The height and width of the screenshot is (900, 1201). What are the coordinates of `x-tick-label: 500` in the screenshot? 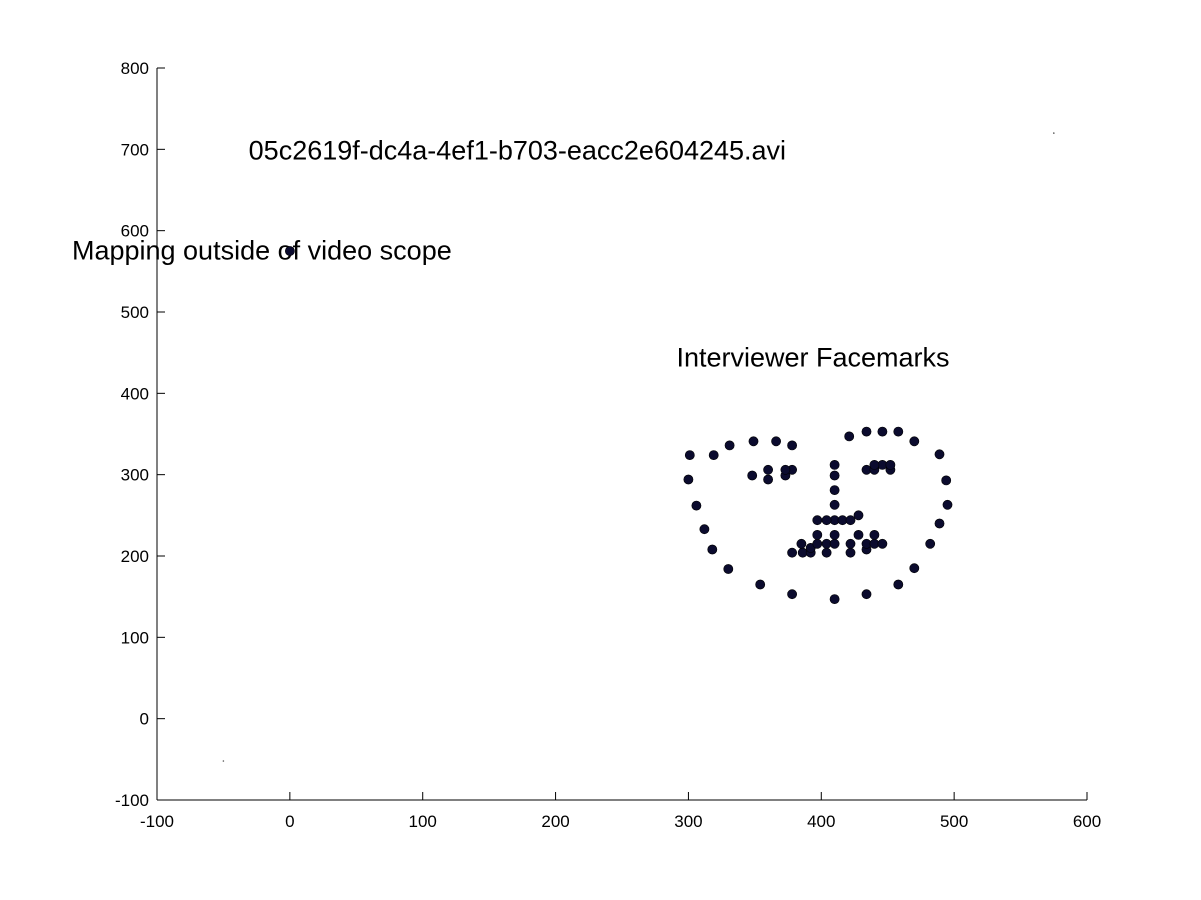 It's located at (954, 821).